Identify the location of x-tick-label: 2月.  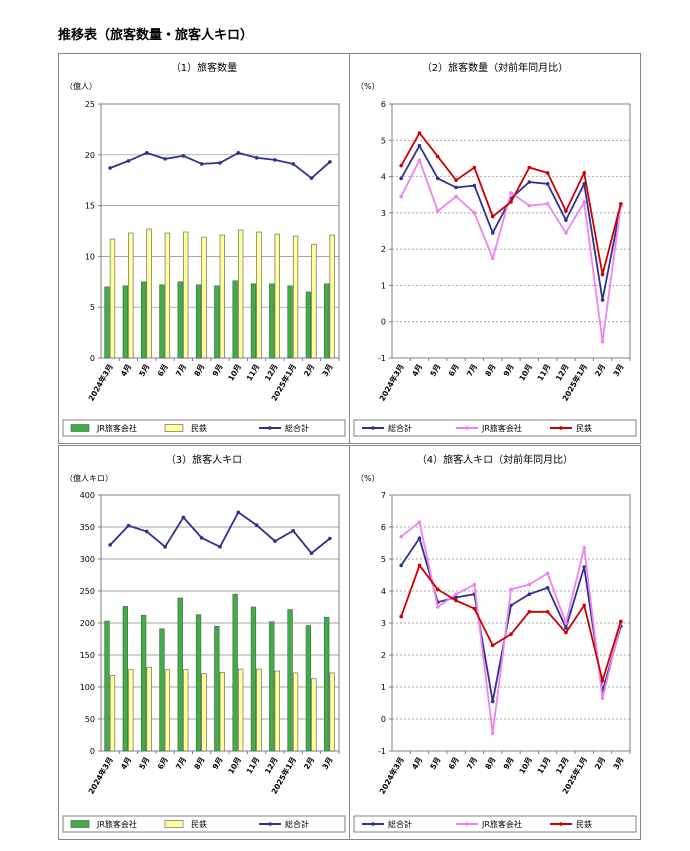
(600, 371).